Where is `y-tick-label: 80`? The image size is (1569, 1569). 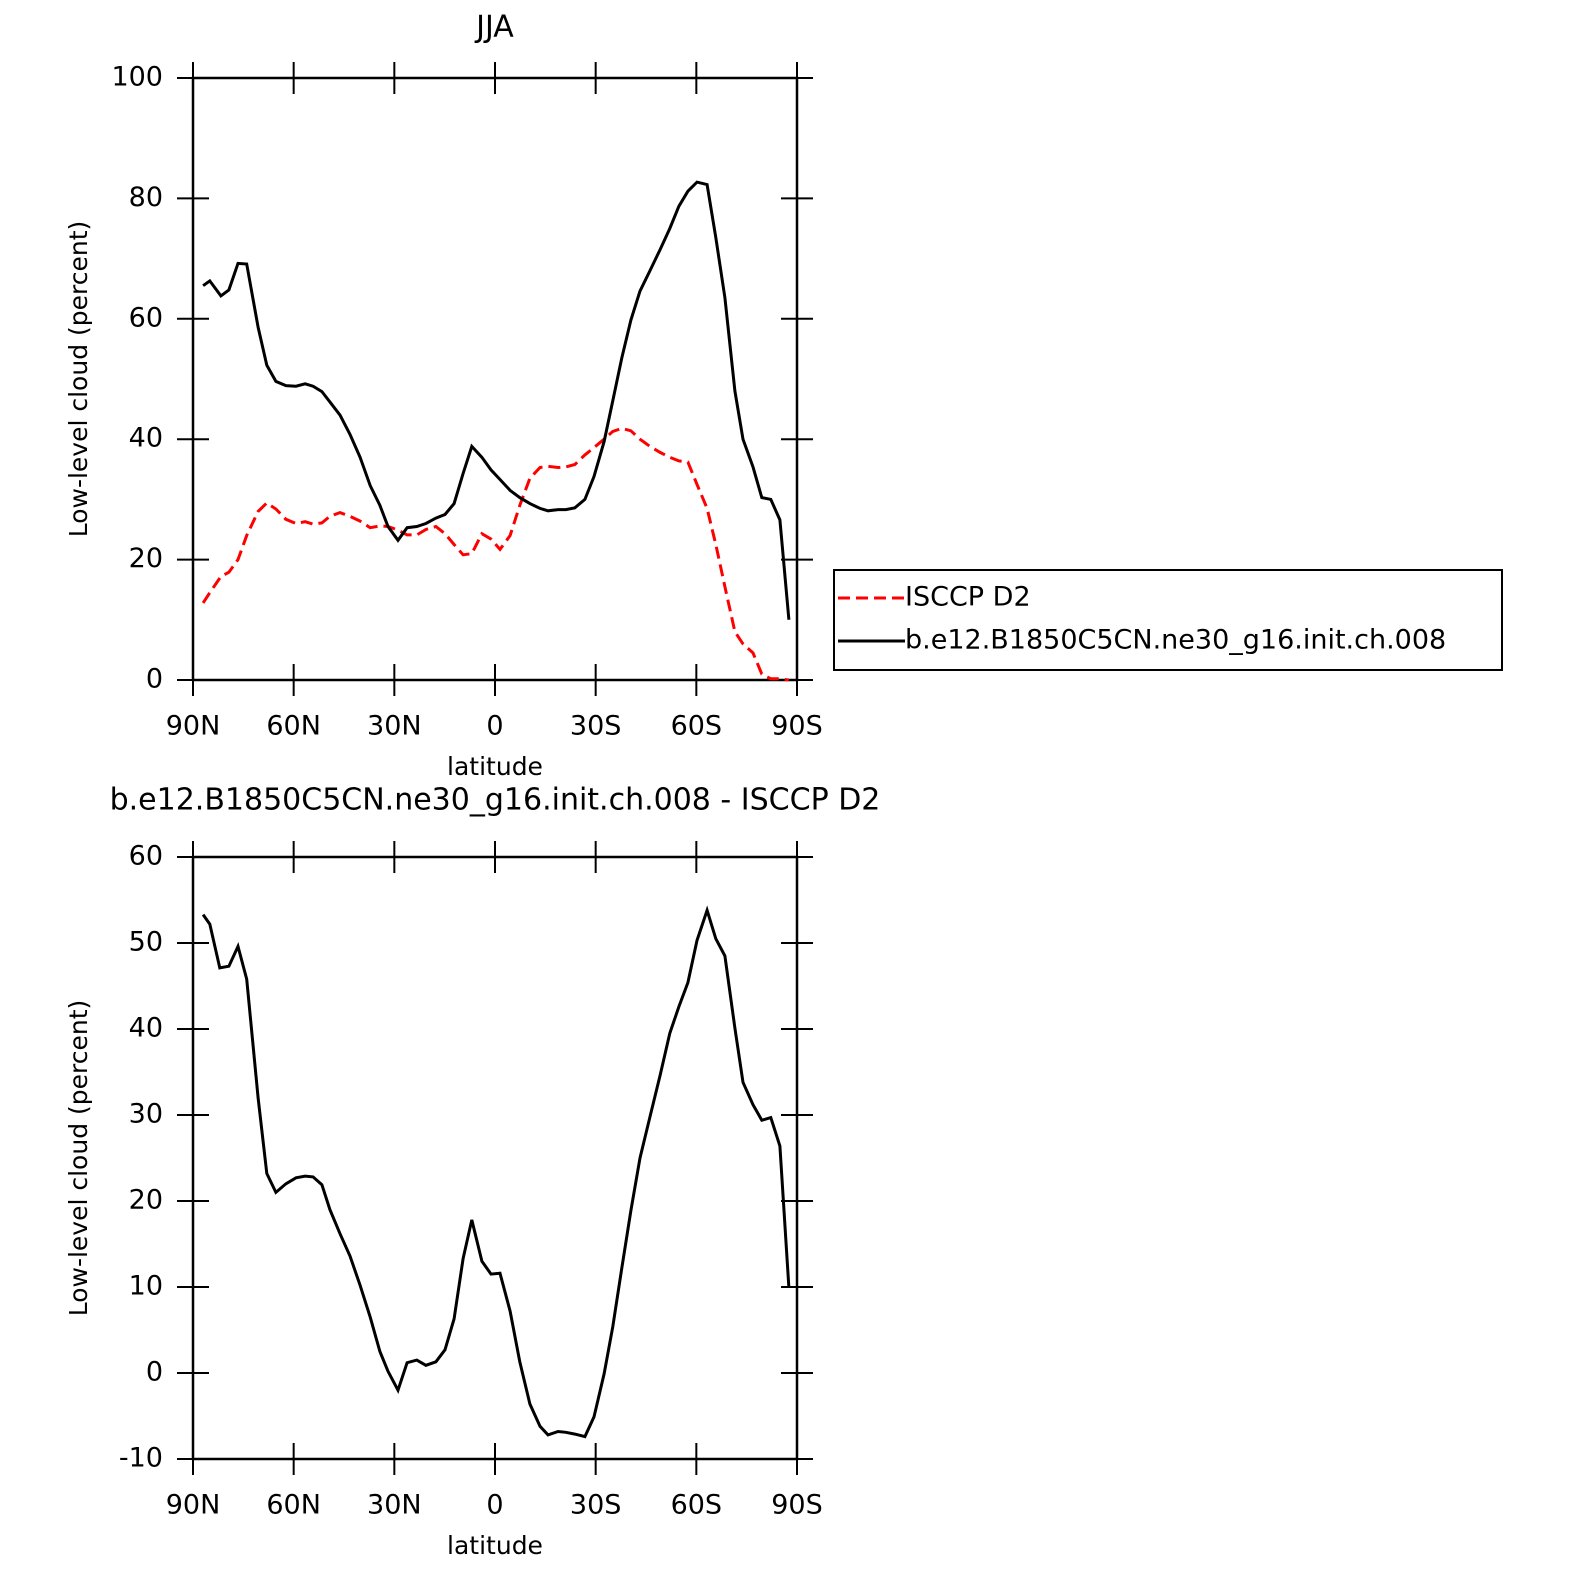 y-tick-label: 80 is located at coordinates (146, 197).